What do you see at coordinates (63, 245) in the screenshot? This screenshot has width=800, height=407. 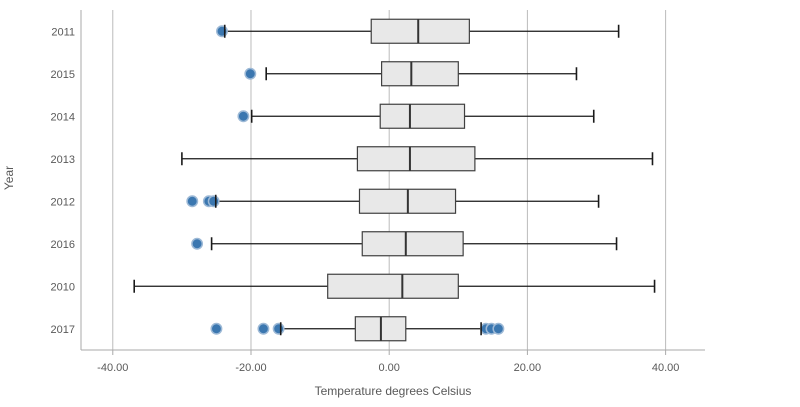 I see `y-tick-label: 2016` at bounding box center [63, 245].